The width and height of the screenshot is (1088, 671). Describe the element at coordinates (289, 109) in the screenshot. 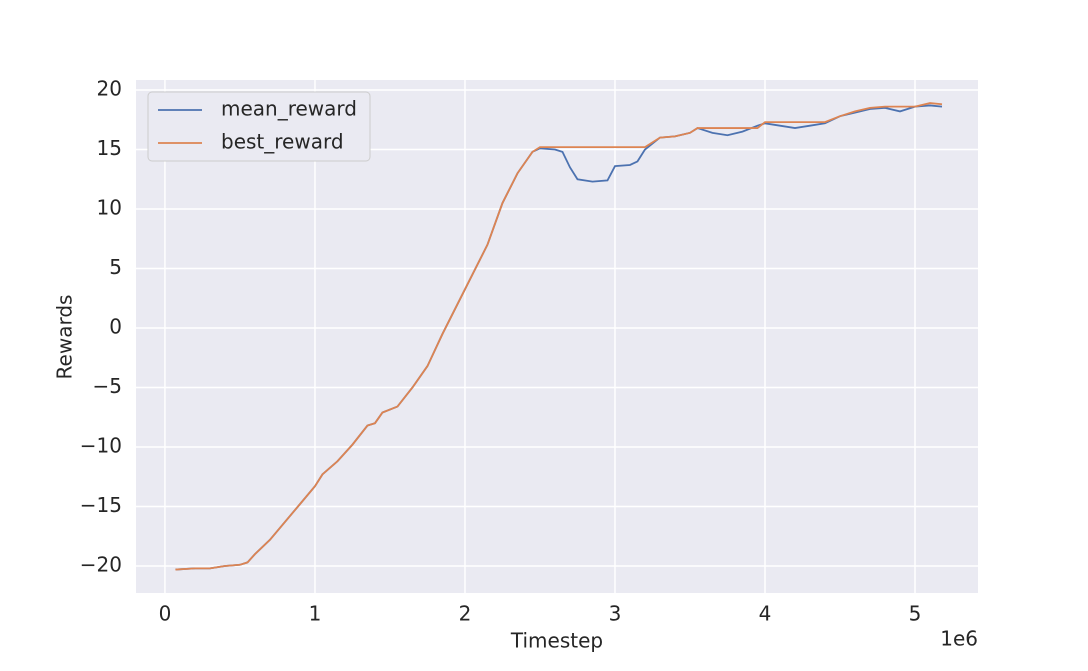

I see `legend-label: mean_reward` at that location.